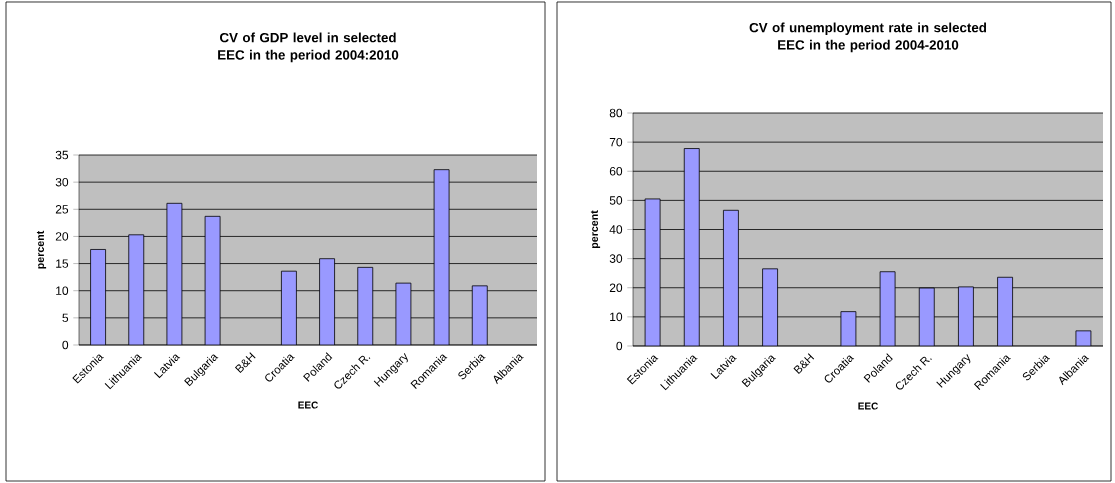 The width and height of the screenshot is (1115, 483). Describe the element at coordinates (868, 37) in the screenshot. I see `chart-title: CV of unemployment rate in selected EEC in the period 2004-2010` at that location.